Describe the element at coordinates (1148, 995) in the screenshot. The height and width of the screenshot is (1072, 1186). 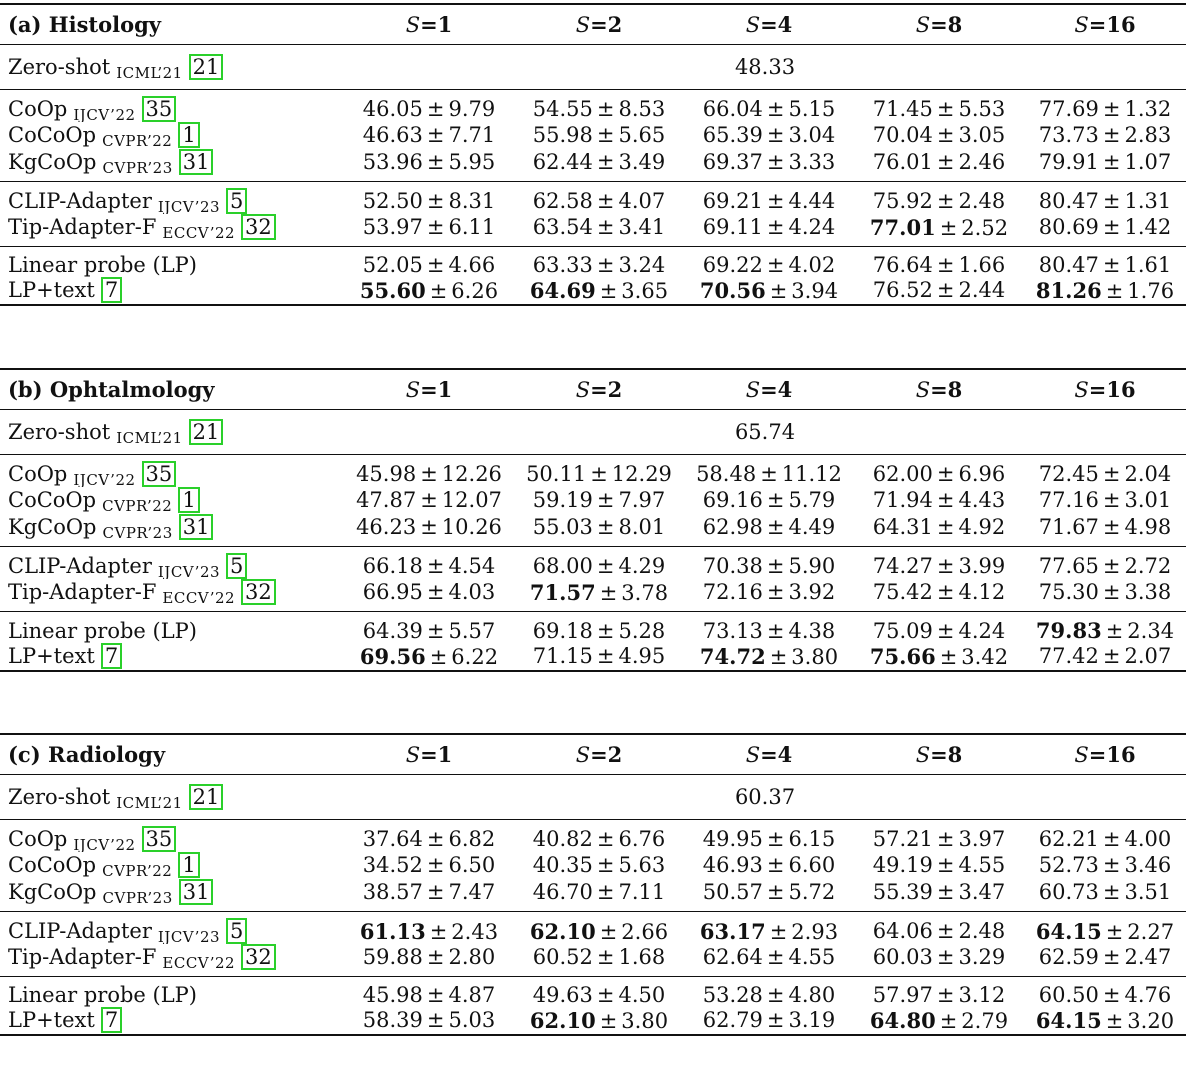
I see `std-value: 4.76` at that location.